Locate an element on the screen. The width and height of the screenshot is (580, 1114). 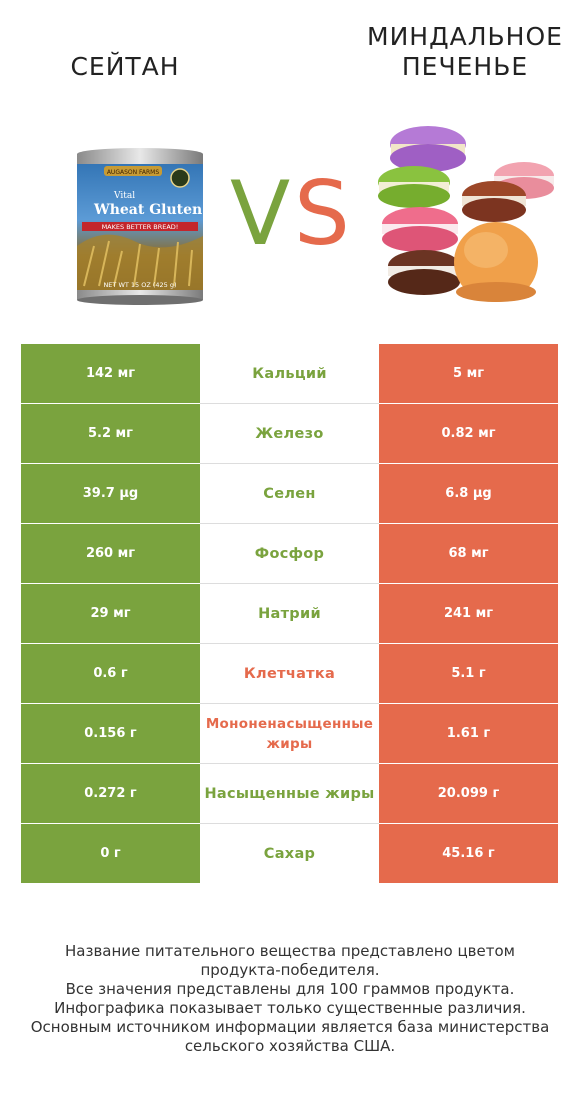
footer-line: продукта-победителя. is located at coordinates (290, 970).